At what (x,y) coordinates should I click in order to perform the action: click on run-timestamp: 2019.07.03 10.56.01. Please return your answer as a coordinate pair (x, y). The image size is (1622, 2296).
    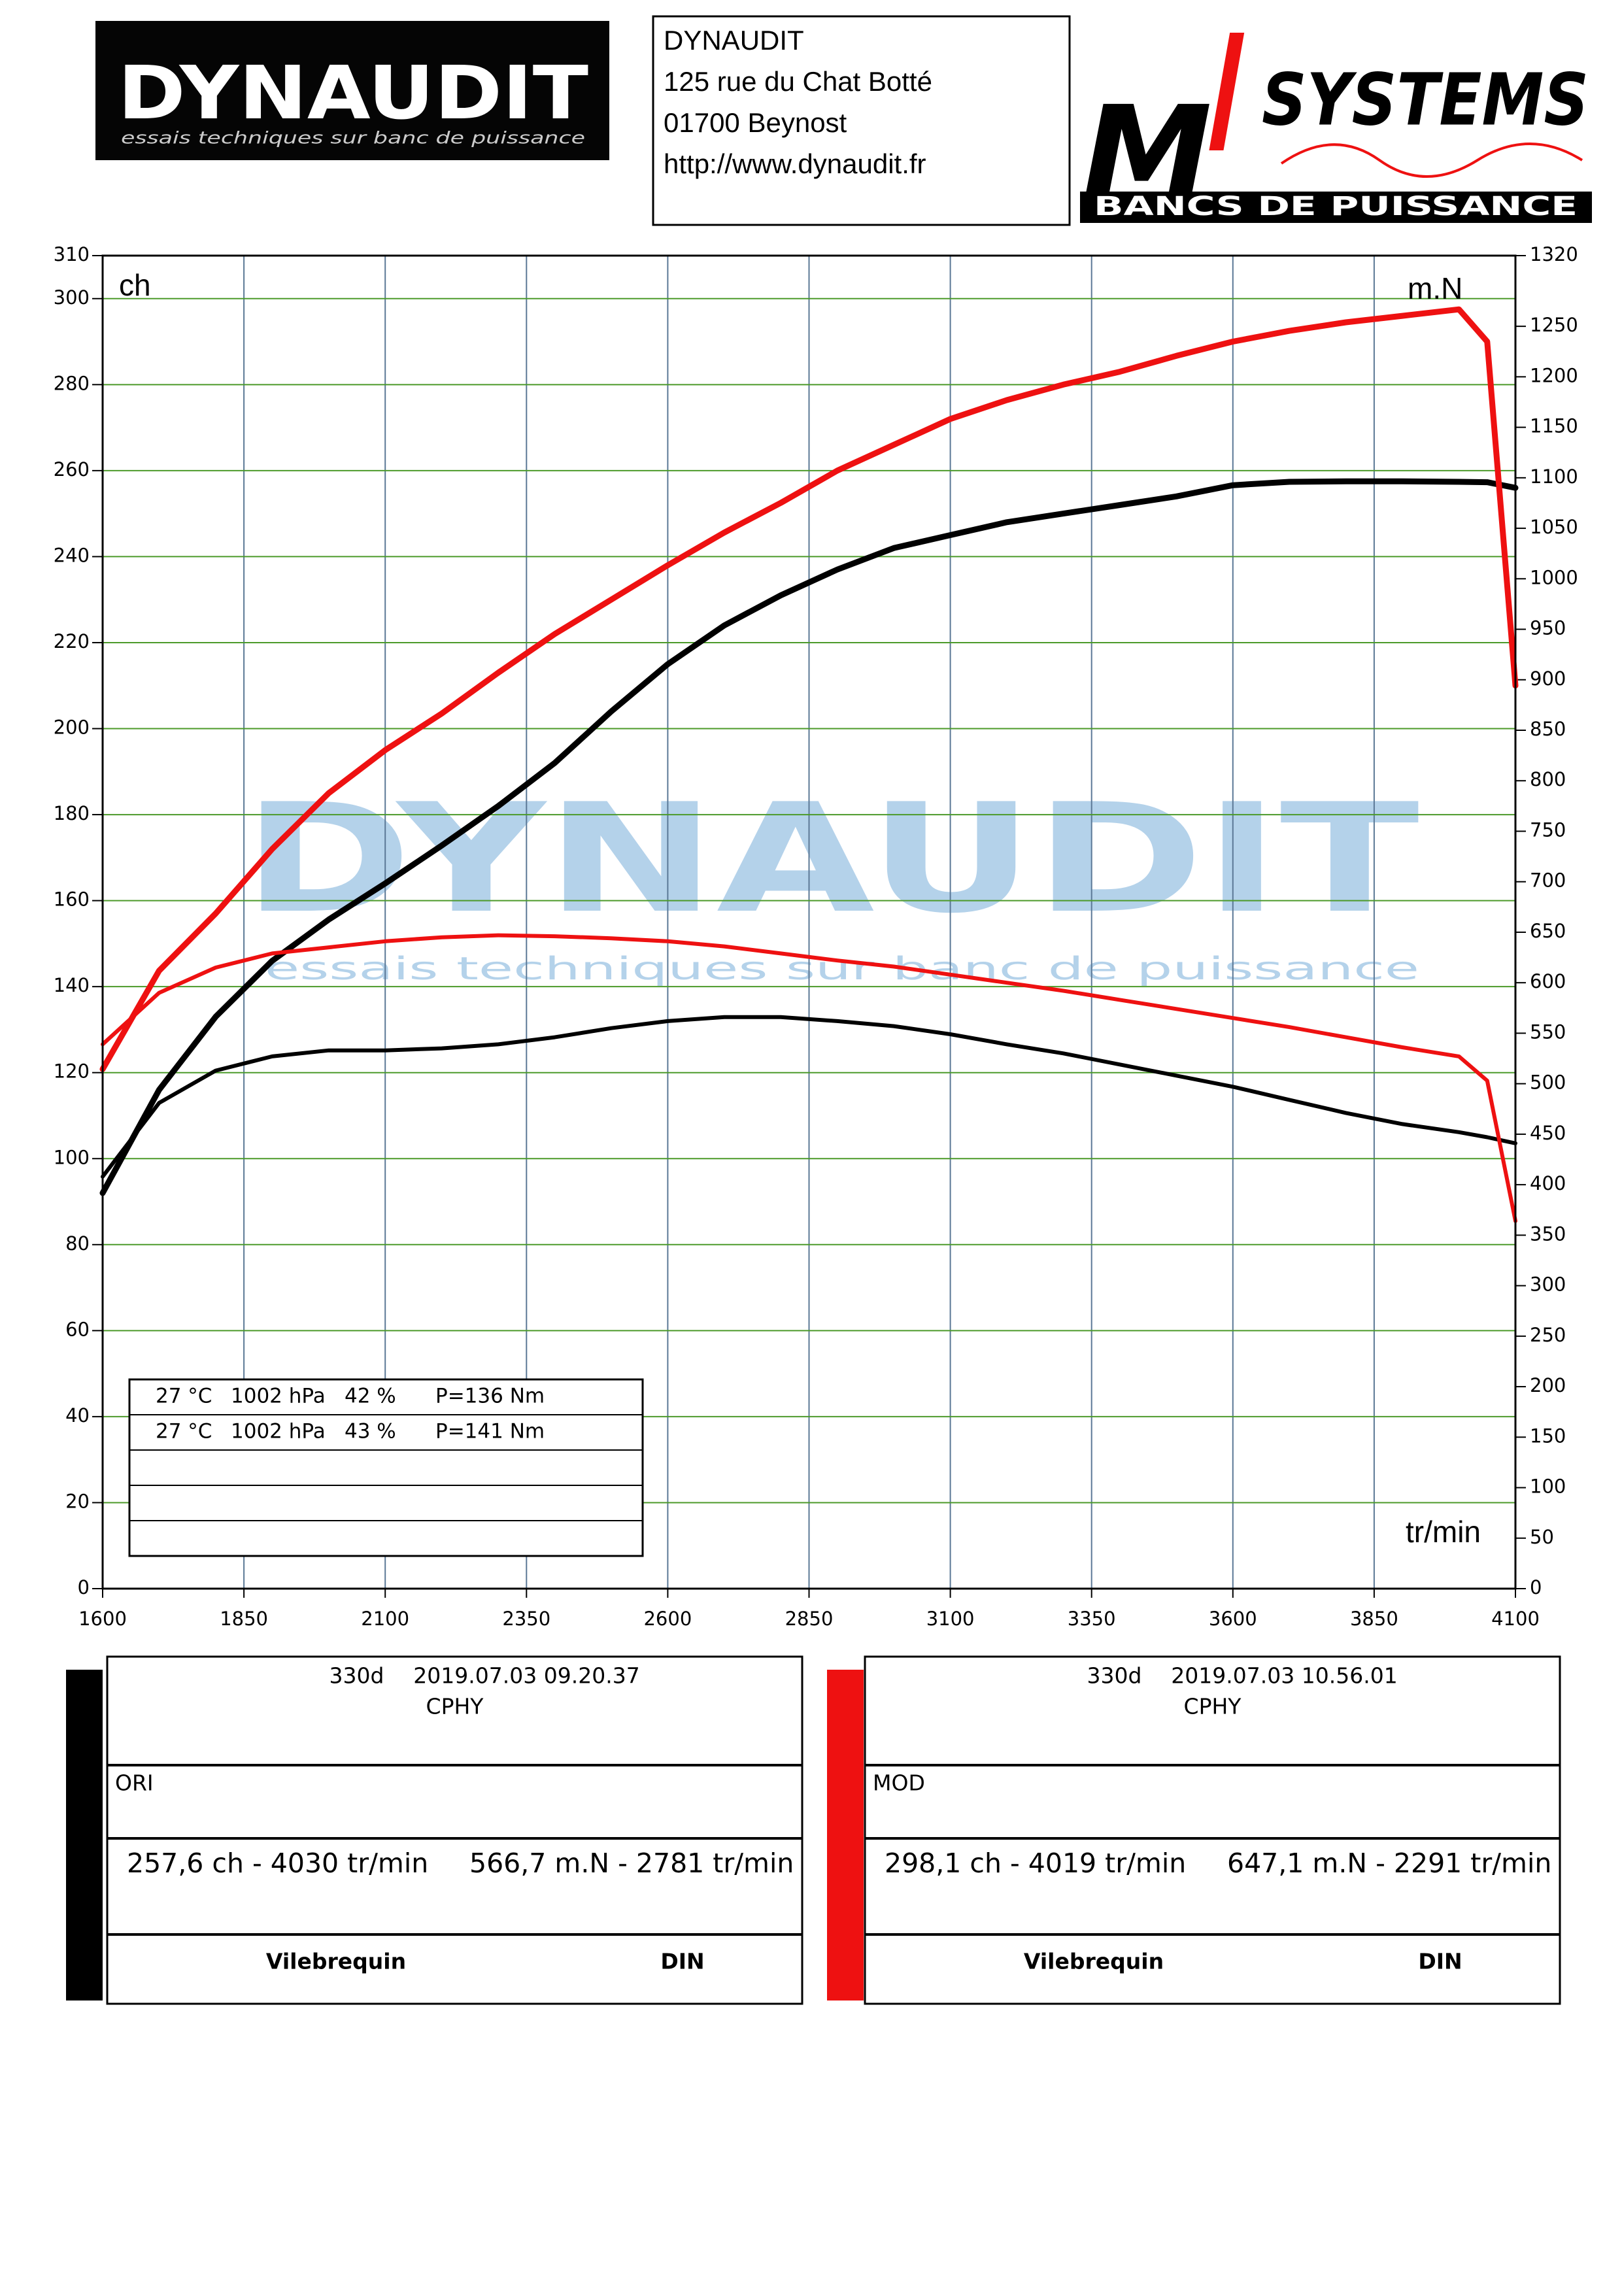
    Looking at the image, I should click on (1284, 1676).